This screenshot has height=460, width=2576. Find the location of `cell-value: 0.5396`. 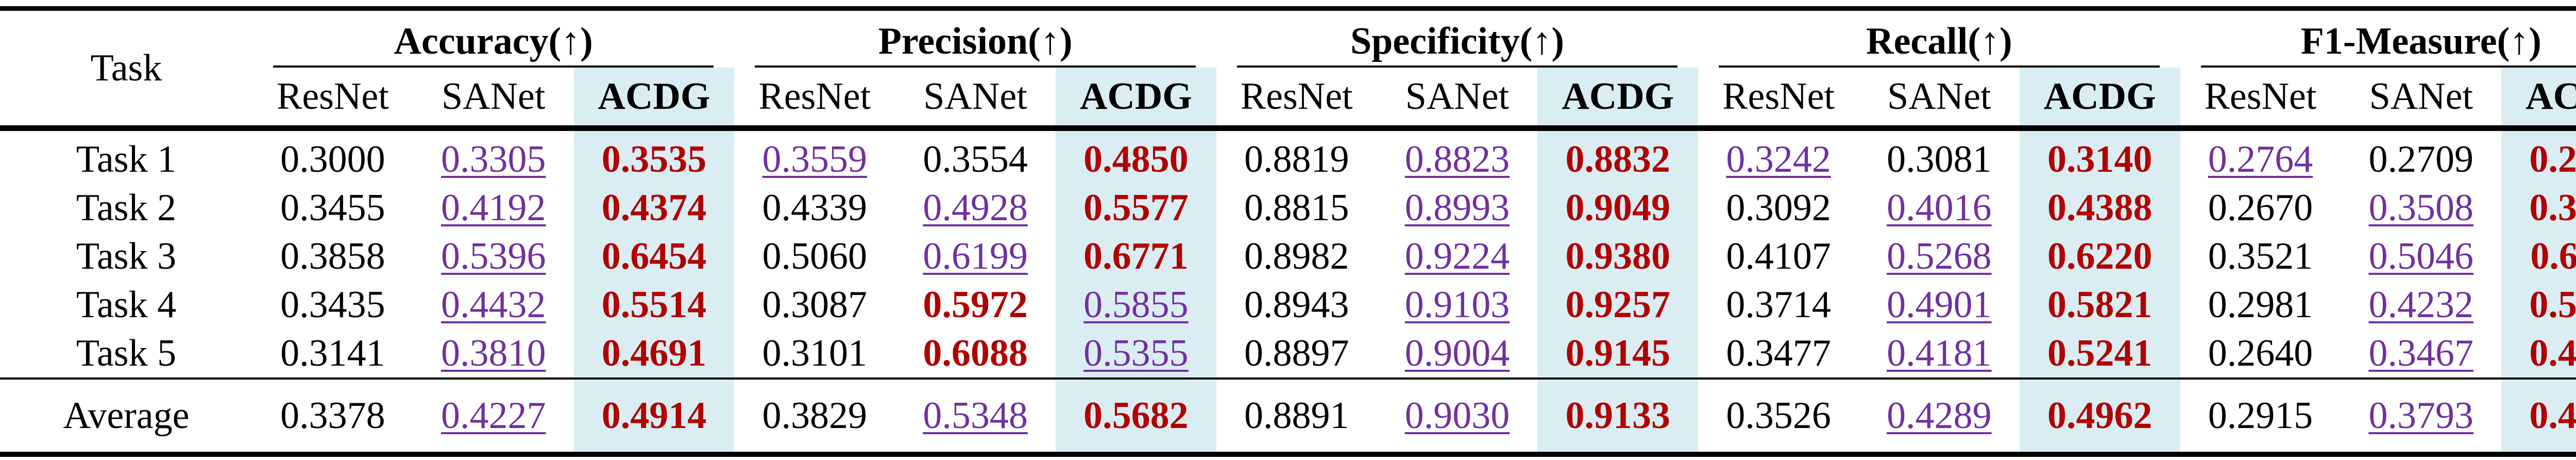

cell-value: 0.5396 is located at coordinates (493, 256).